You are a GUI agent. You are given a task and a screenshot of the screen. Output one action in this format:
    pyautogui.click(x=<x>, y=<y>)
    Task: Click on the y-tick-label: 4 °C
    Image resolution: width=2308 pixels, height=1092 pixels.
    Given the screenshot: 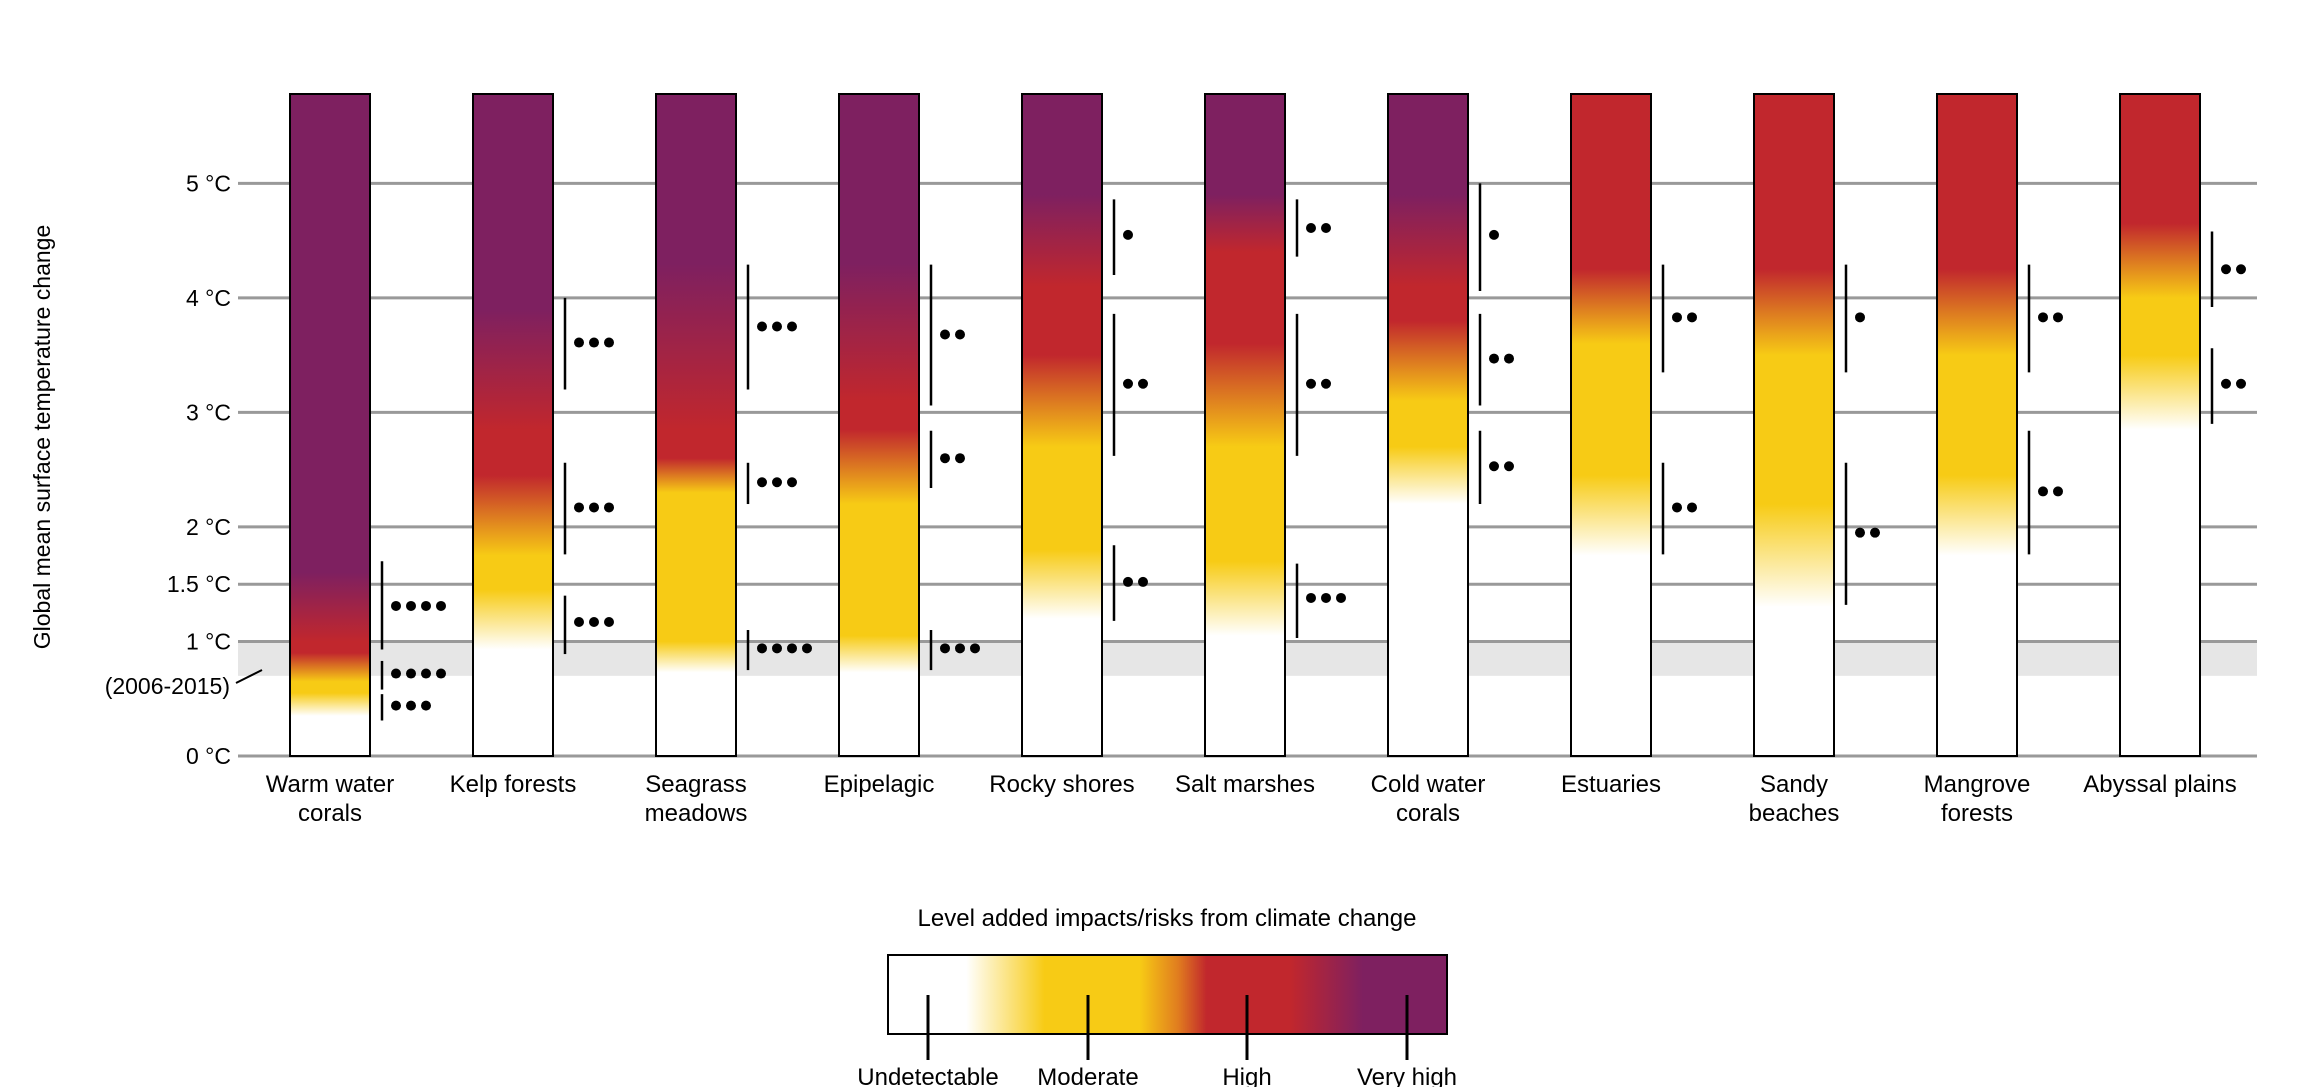 What is the action you would take?
    pyautogui.click(x=208, y=298)
    